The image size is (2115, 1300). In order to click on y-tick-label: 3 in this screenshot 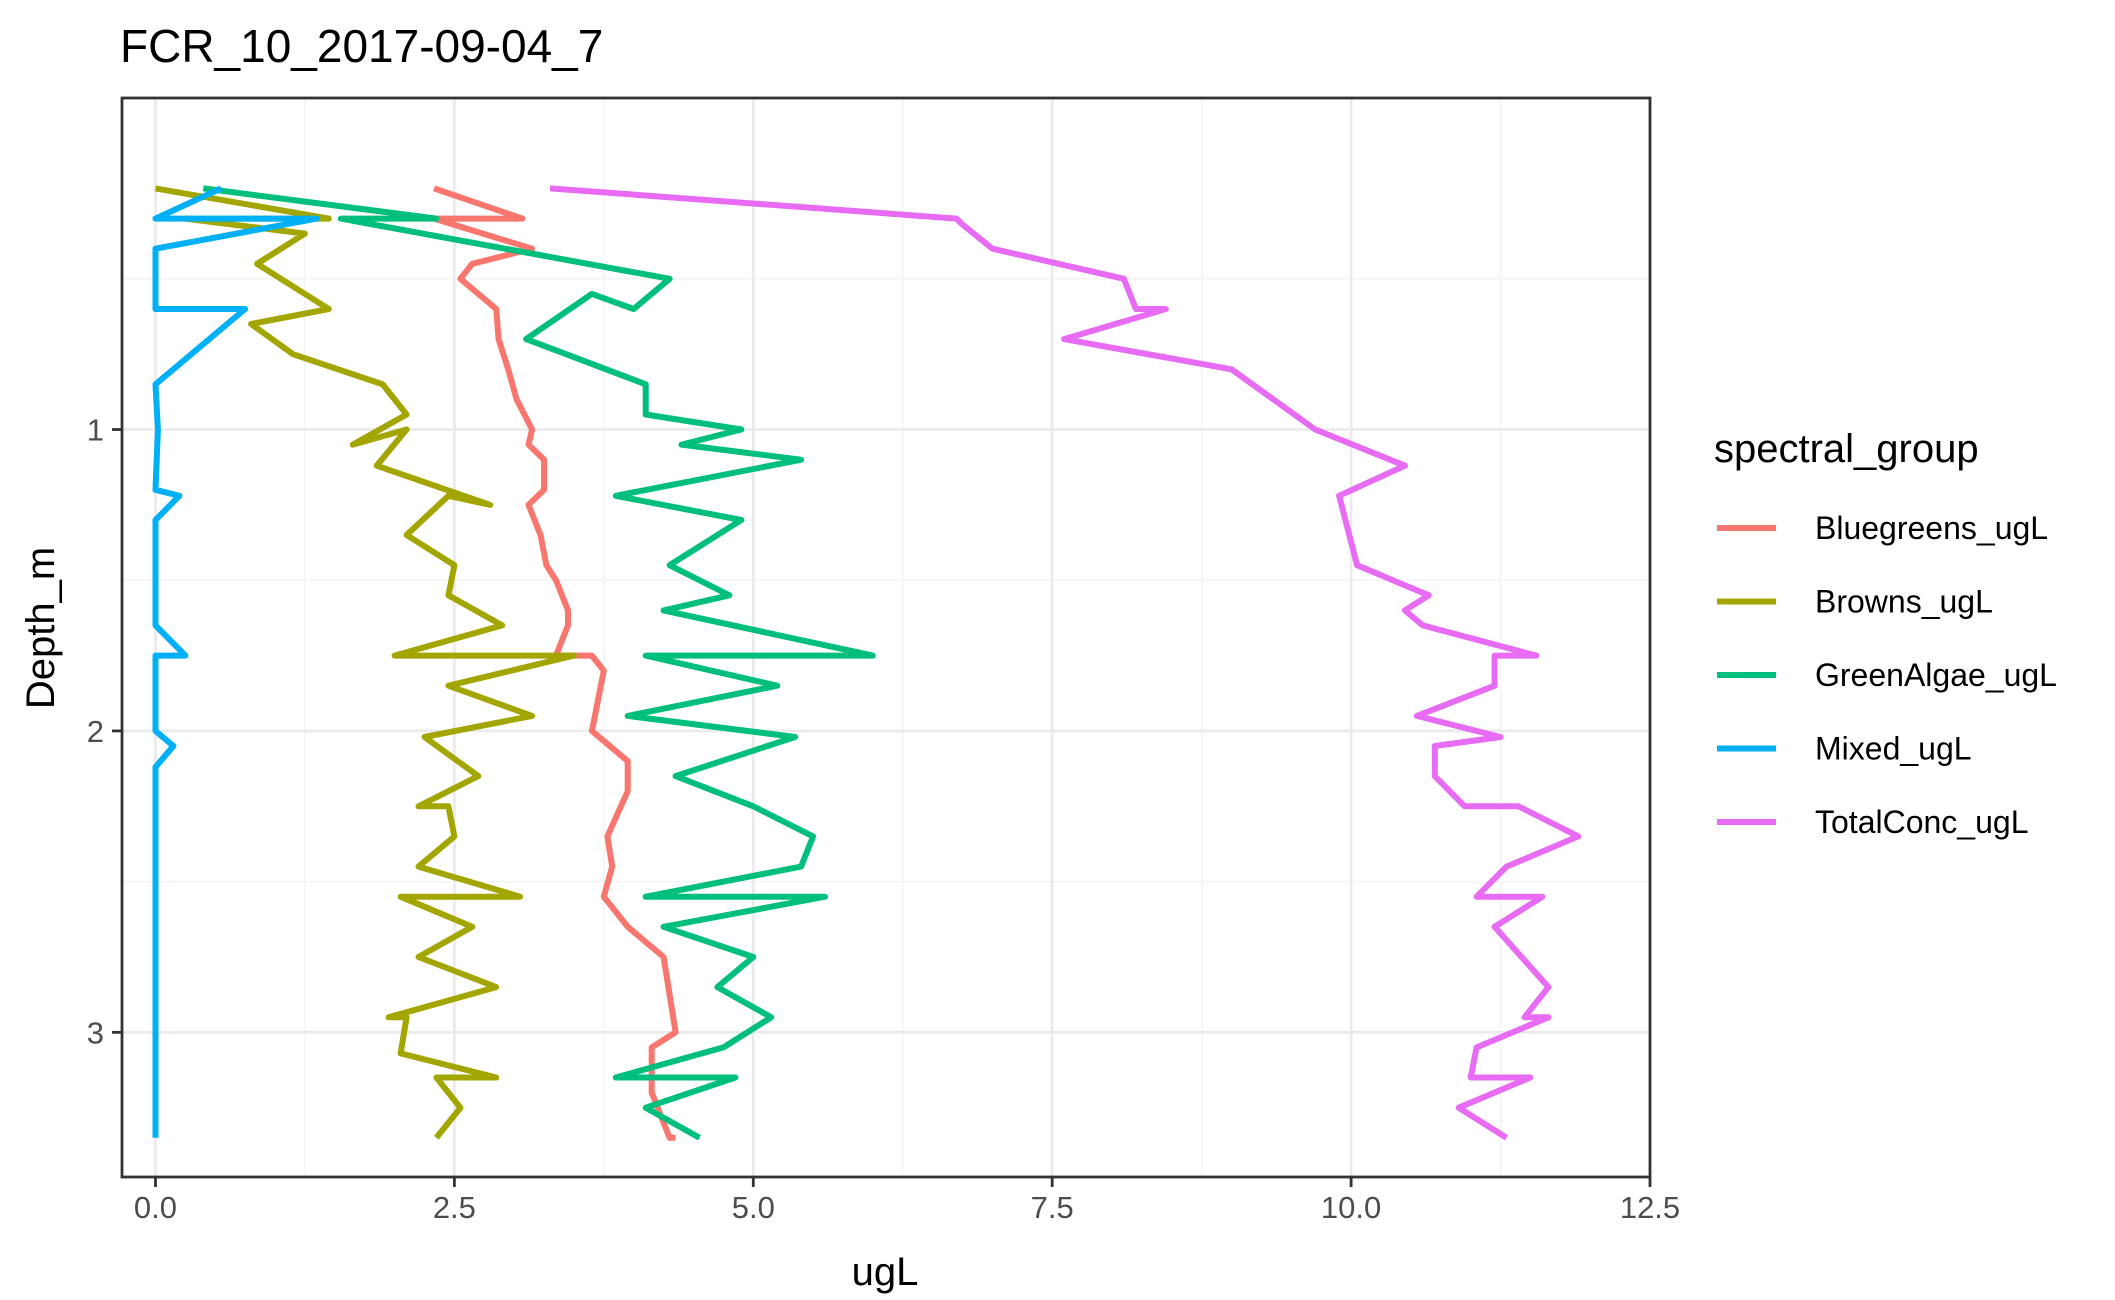, I will do `click(95, 1032)`.